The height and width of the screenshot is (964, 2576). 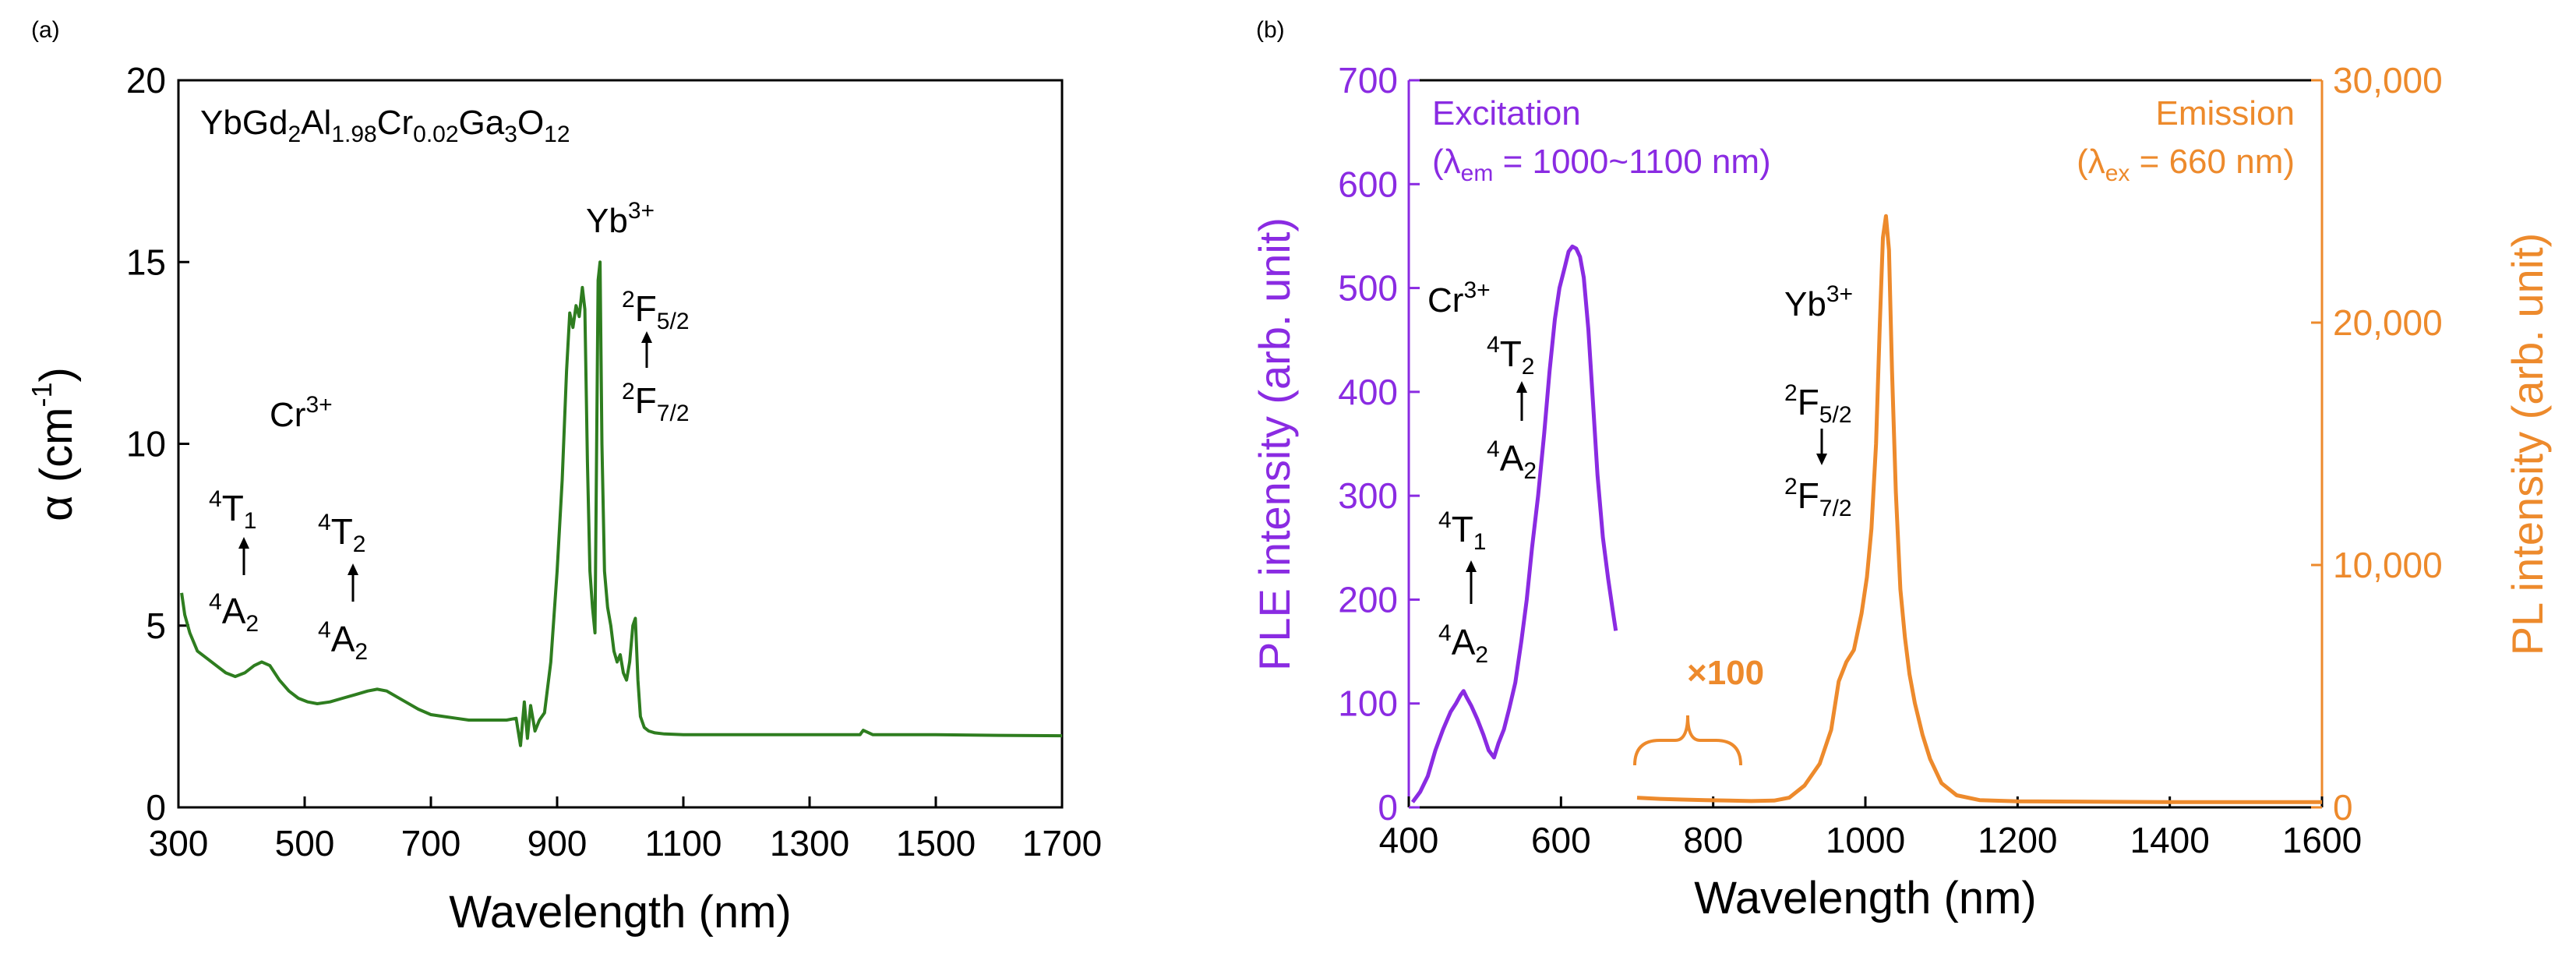 I want to click on panel-a-x-tick-label: 700, so click(x=431, y=843).